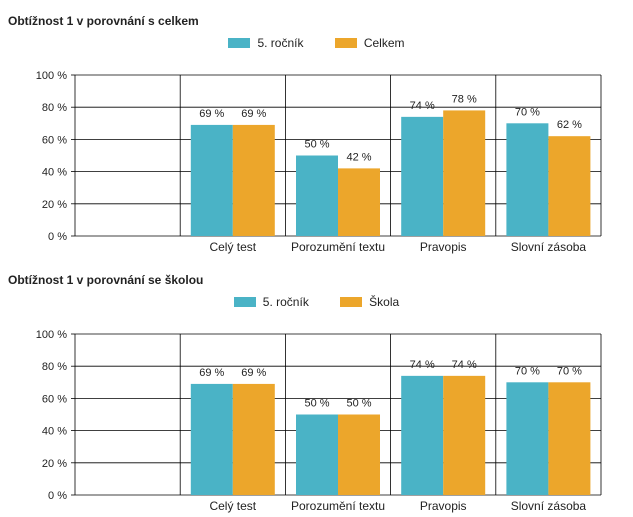 This screenshot has height=517, width=633. What do you see at coordinates (569, 125) in the screenshot?
I see `bar-value-label: 62 %` at bounding box center [569, 125].